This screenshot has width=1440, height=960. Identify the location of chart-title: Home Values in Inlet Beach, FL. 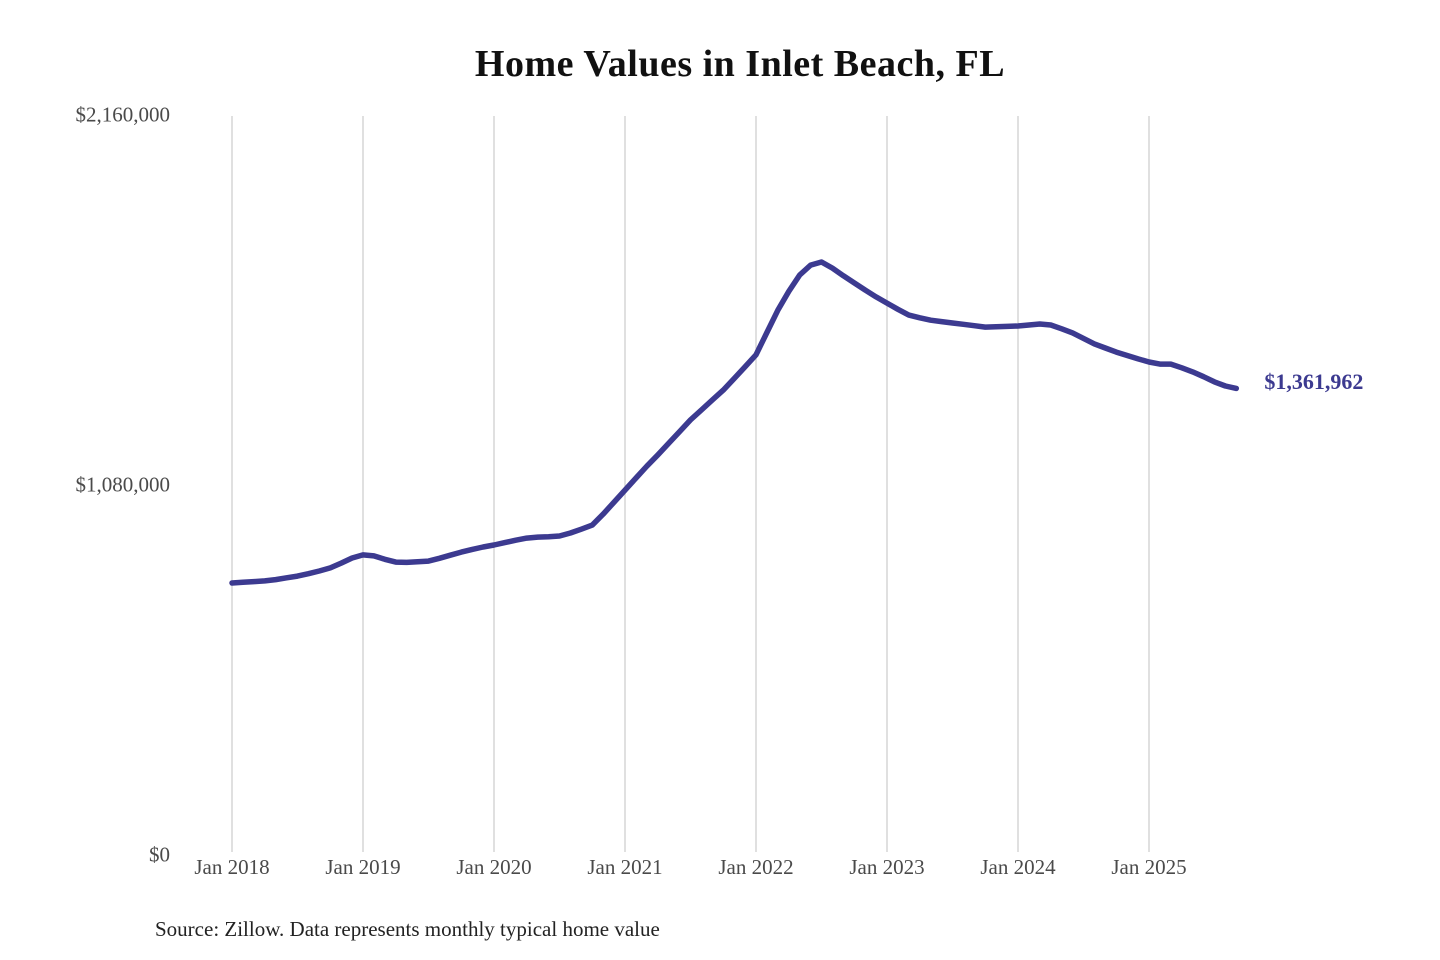
(740, 64).